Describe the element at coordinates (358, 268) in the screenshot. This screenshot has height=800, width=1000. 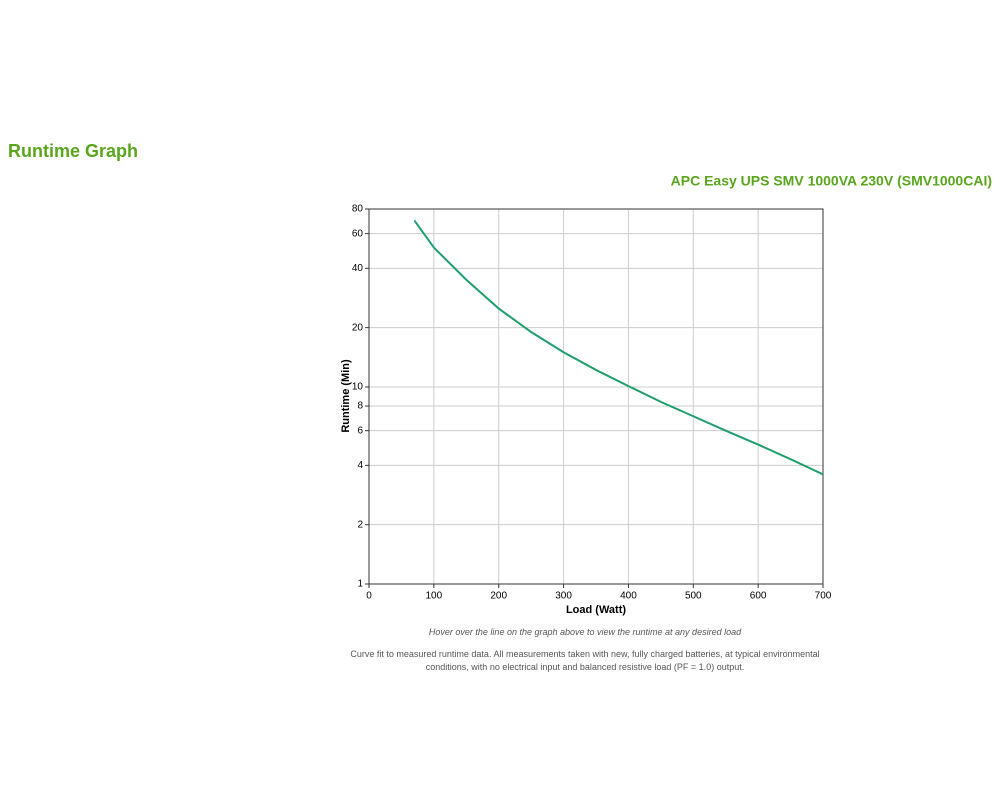
I see `y-tick-label: 40` at that location.